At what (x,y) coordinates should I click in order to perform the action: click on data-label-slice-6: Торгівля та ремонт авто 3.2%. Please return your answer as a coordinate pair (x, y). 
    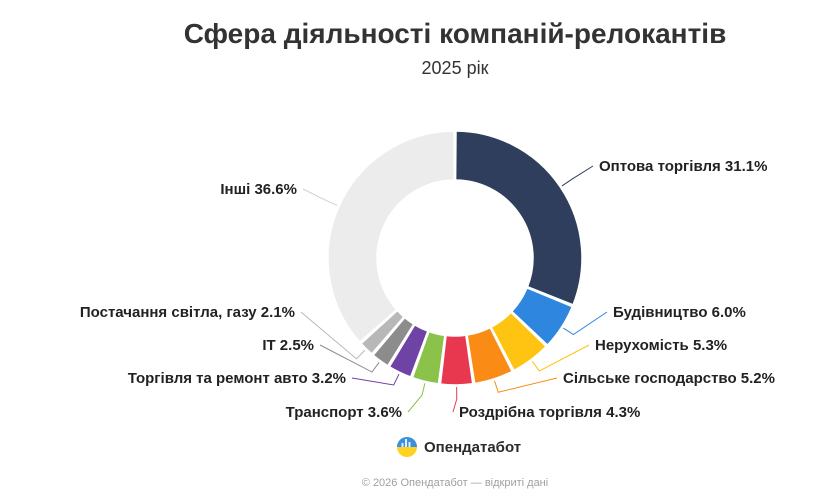
    Looking at the image, I should click on (237, 378).